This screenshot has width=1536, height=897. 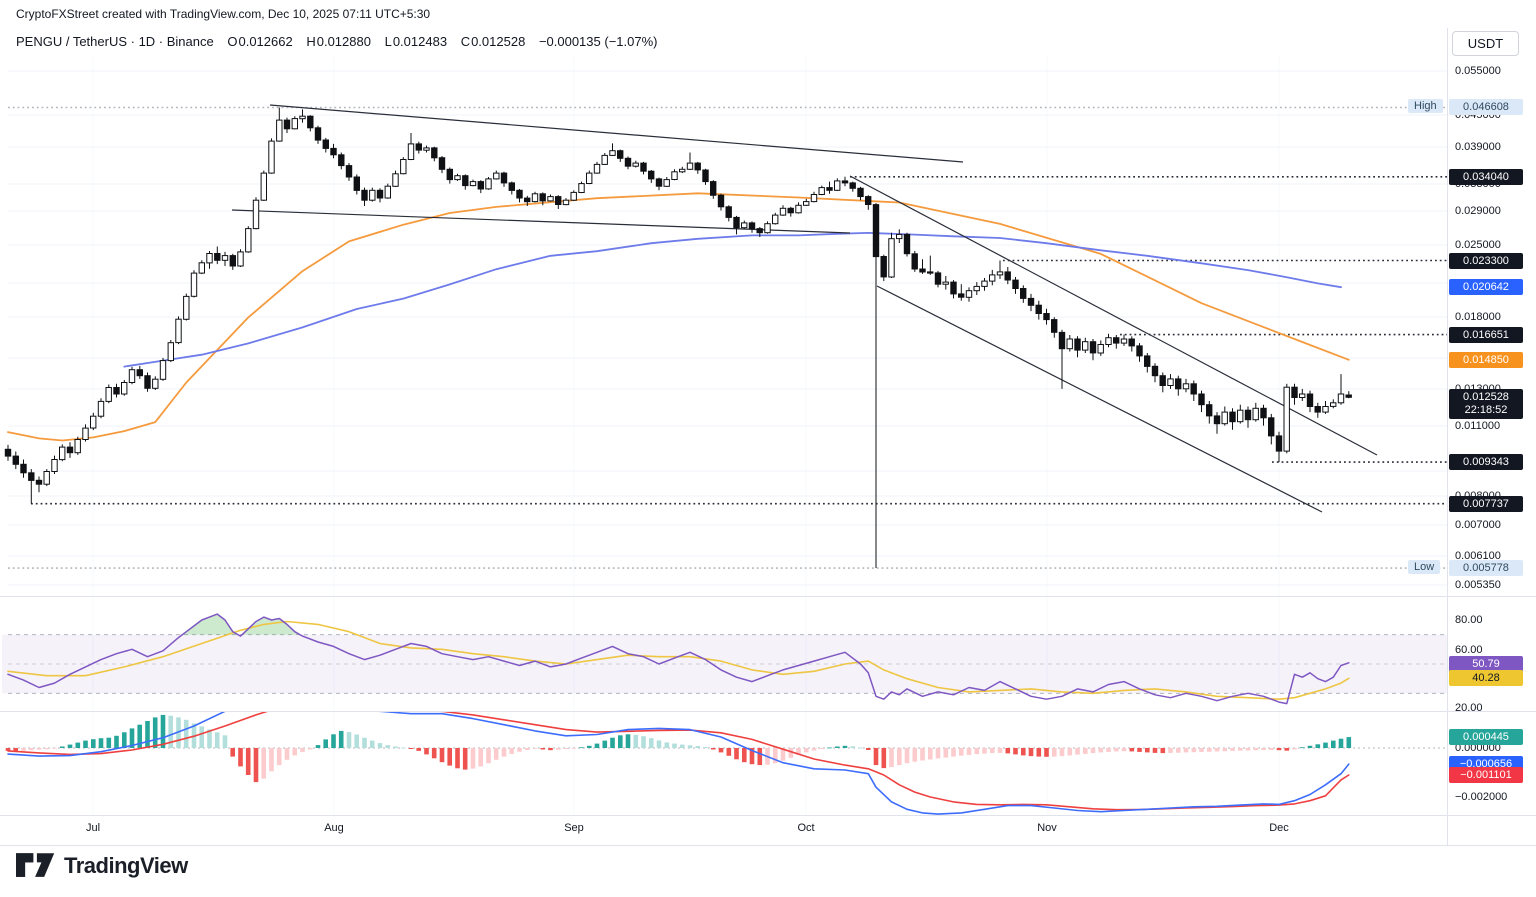 I want to click on price-level-badge: 0.016651, so click(x=1486, y=335).